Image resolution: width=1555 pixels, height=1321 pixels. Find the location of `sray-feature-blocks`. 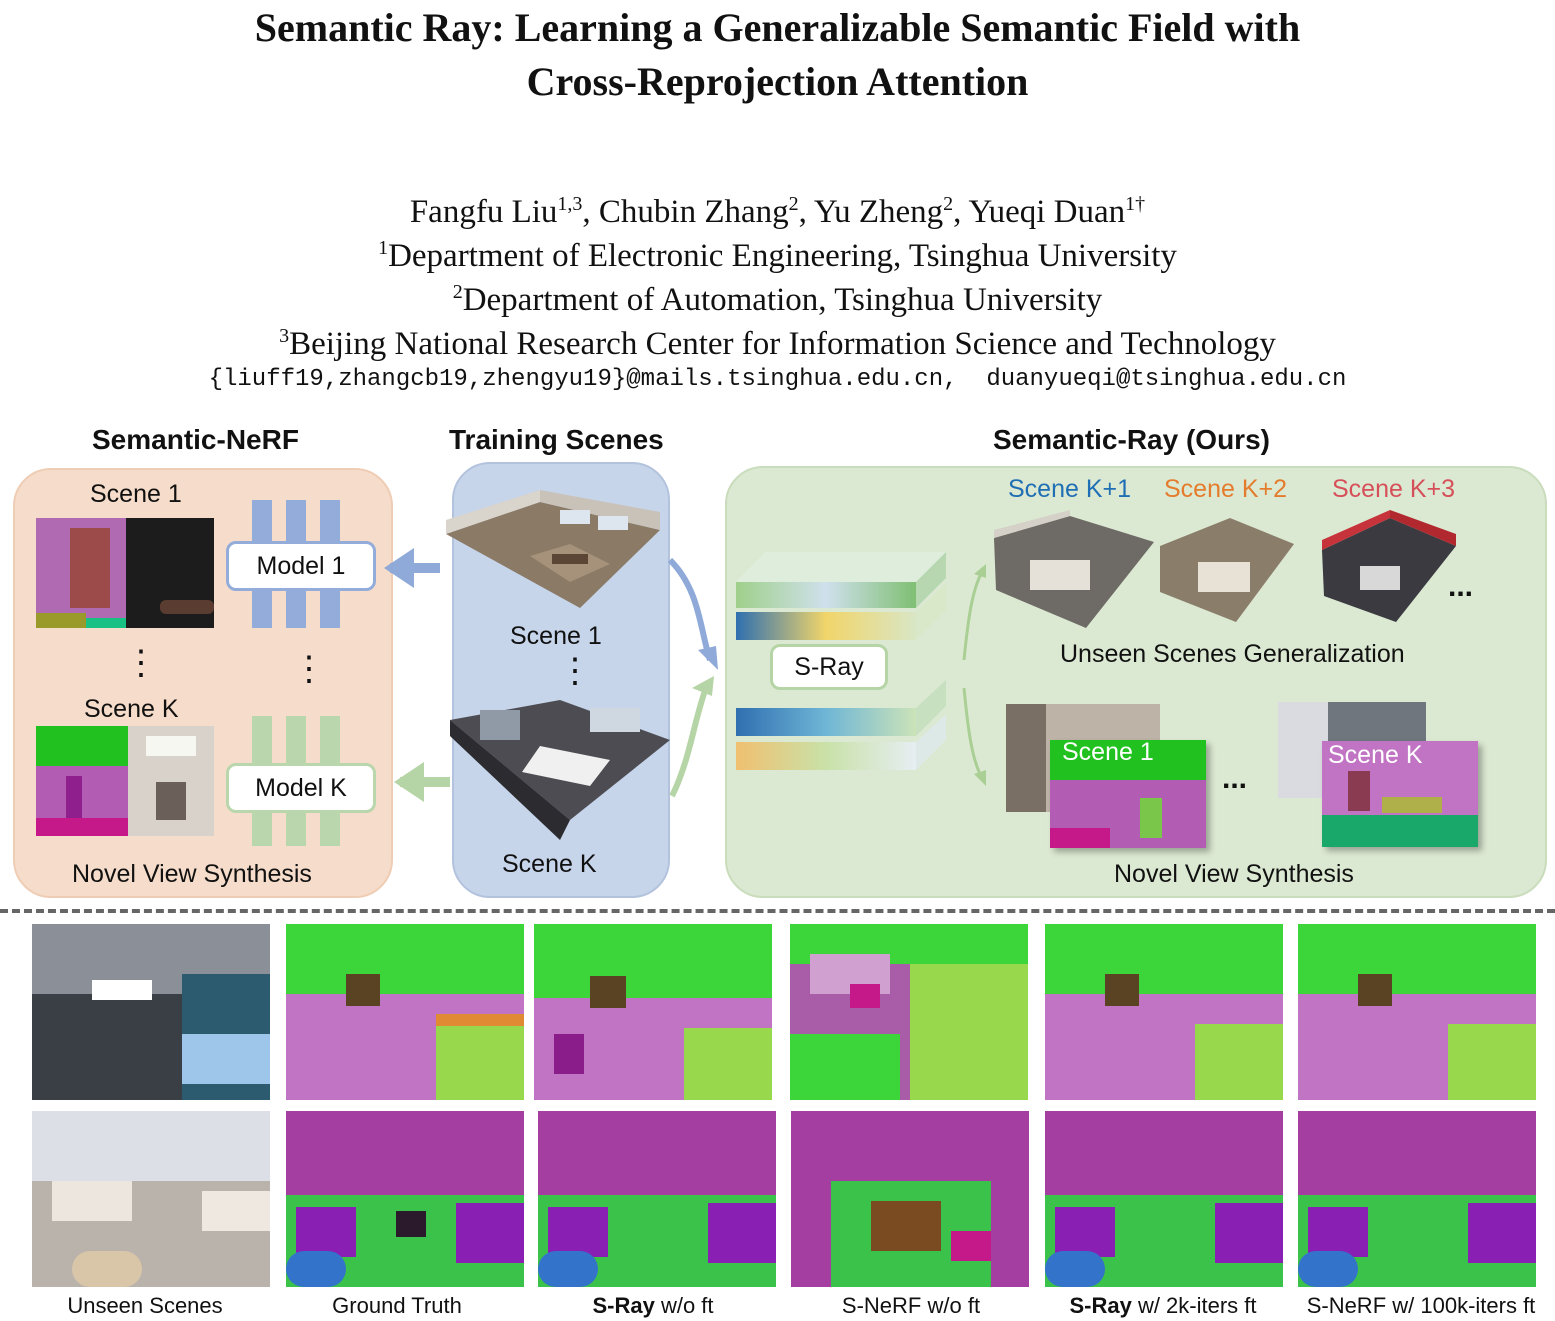

sray-feature-blocks is located at coordinates (841, 661).